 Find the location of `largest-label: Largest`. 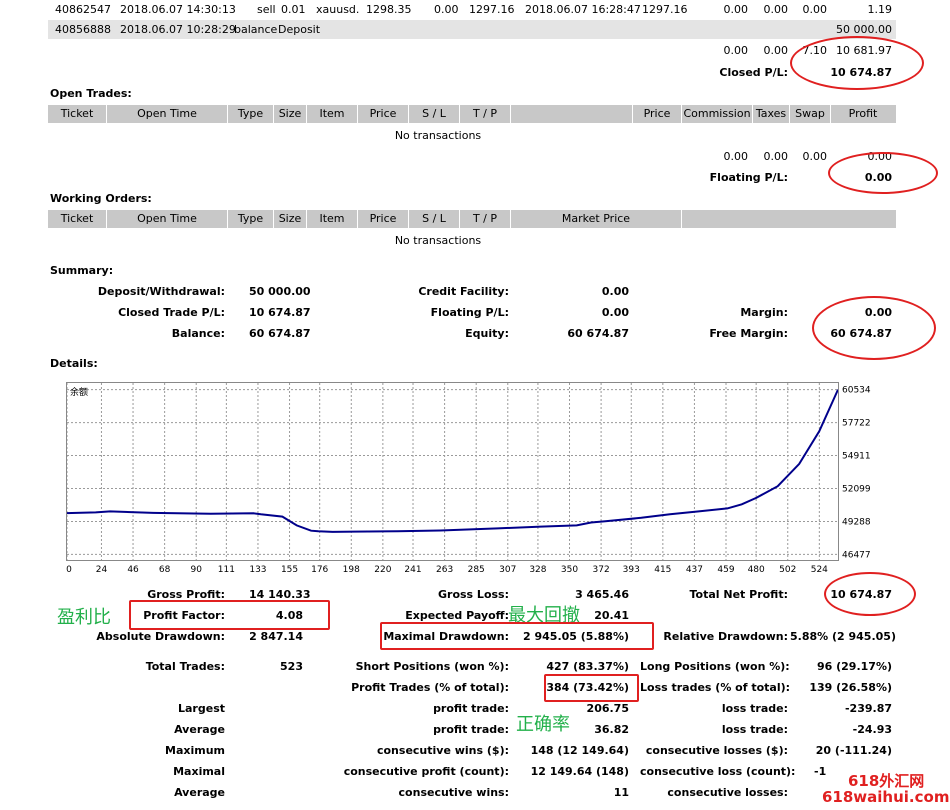

largest-label: Largest is located at coordinates (201, 708).